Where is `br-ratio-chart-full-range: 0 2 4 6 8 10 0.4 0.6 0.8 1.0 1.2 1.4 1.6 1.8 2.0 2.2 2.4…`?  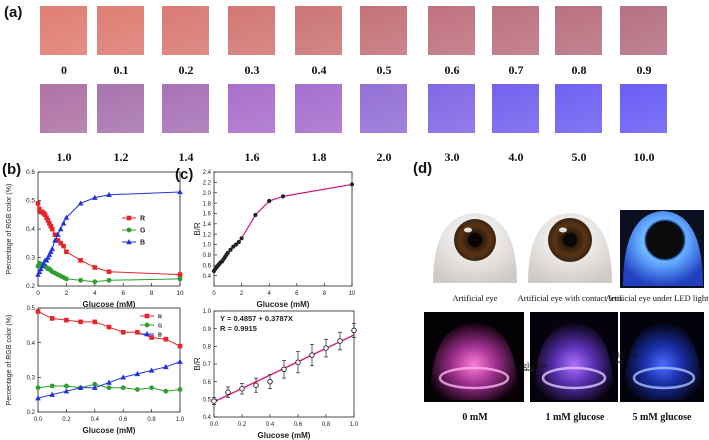 br-ratio-chart-full-range: 0 2 4 6 8 10 0.4 0.6 0.8 1.0 1.2 1.4 1.6 1.8 2.0 2.2 2.4… is located at coordinates (274, 239).